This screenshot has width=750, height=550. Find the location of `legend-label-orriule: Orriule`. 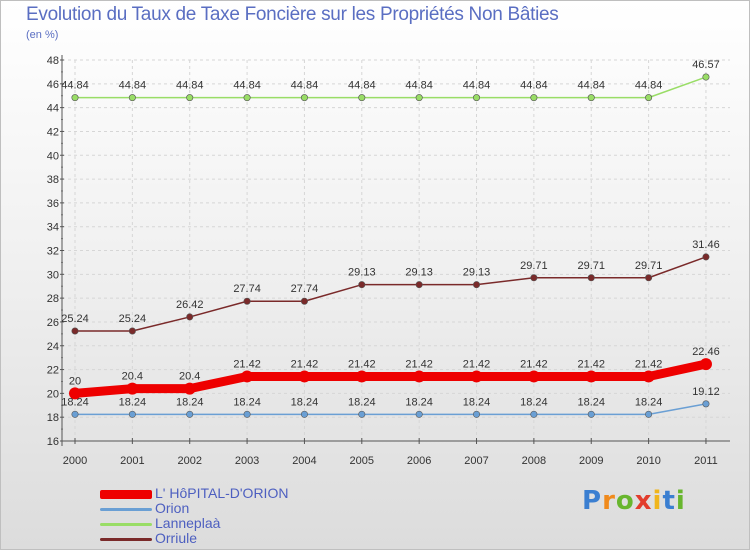

legend-label-orriule: Orriule is located at coordinates (176, 538).